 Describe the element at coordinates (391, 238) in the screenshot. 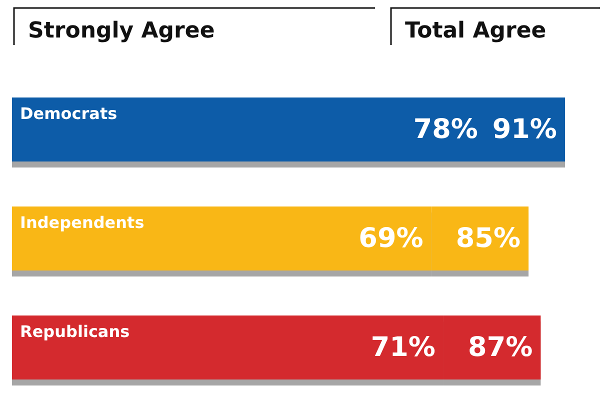

I see `data-label: 69%` at that location.